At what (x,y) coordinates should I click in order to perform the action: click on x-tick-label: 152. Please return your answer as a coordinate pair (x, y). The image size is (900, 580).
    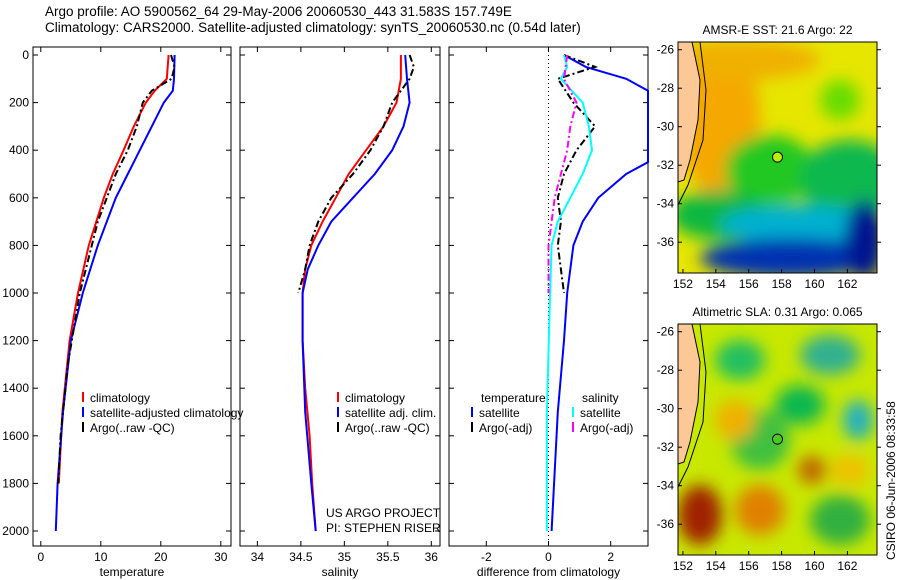
    Looking at the image, I should click on (683, 284).